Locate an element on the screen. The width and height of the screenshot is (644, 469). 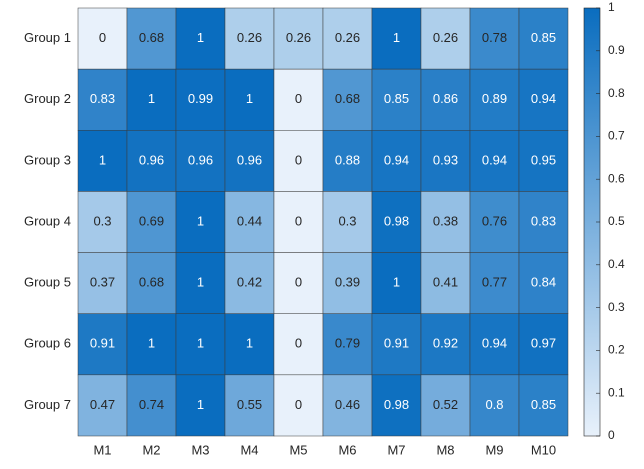
colorbar-tick-label: 0.6 is located at coordinates (616, 178).